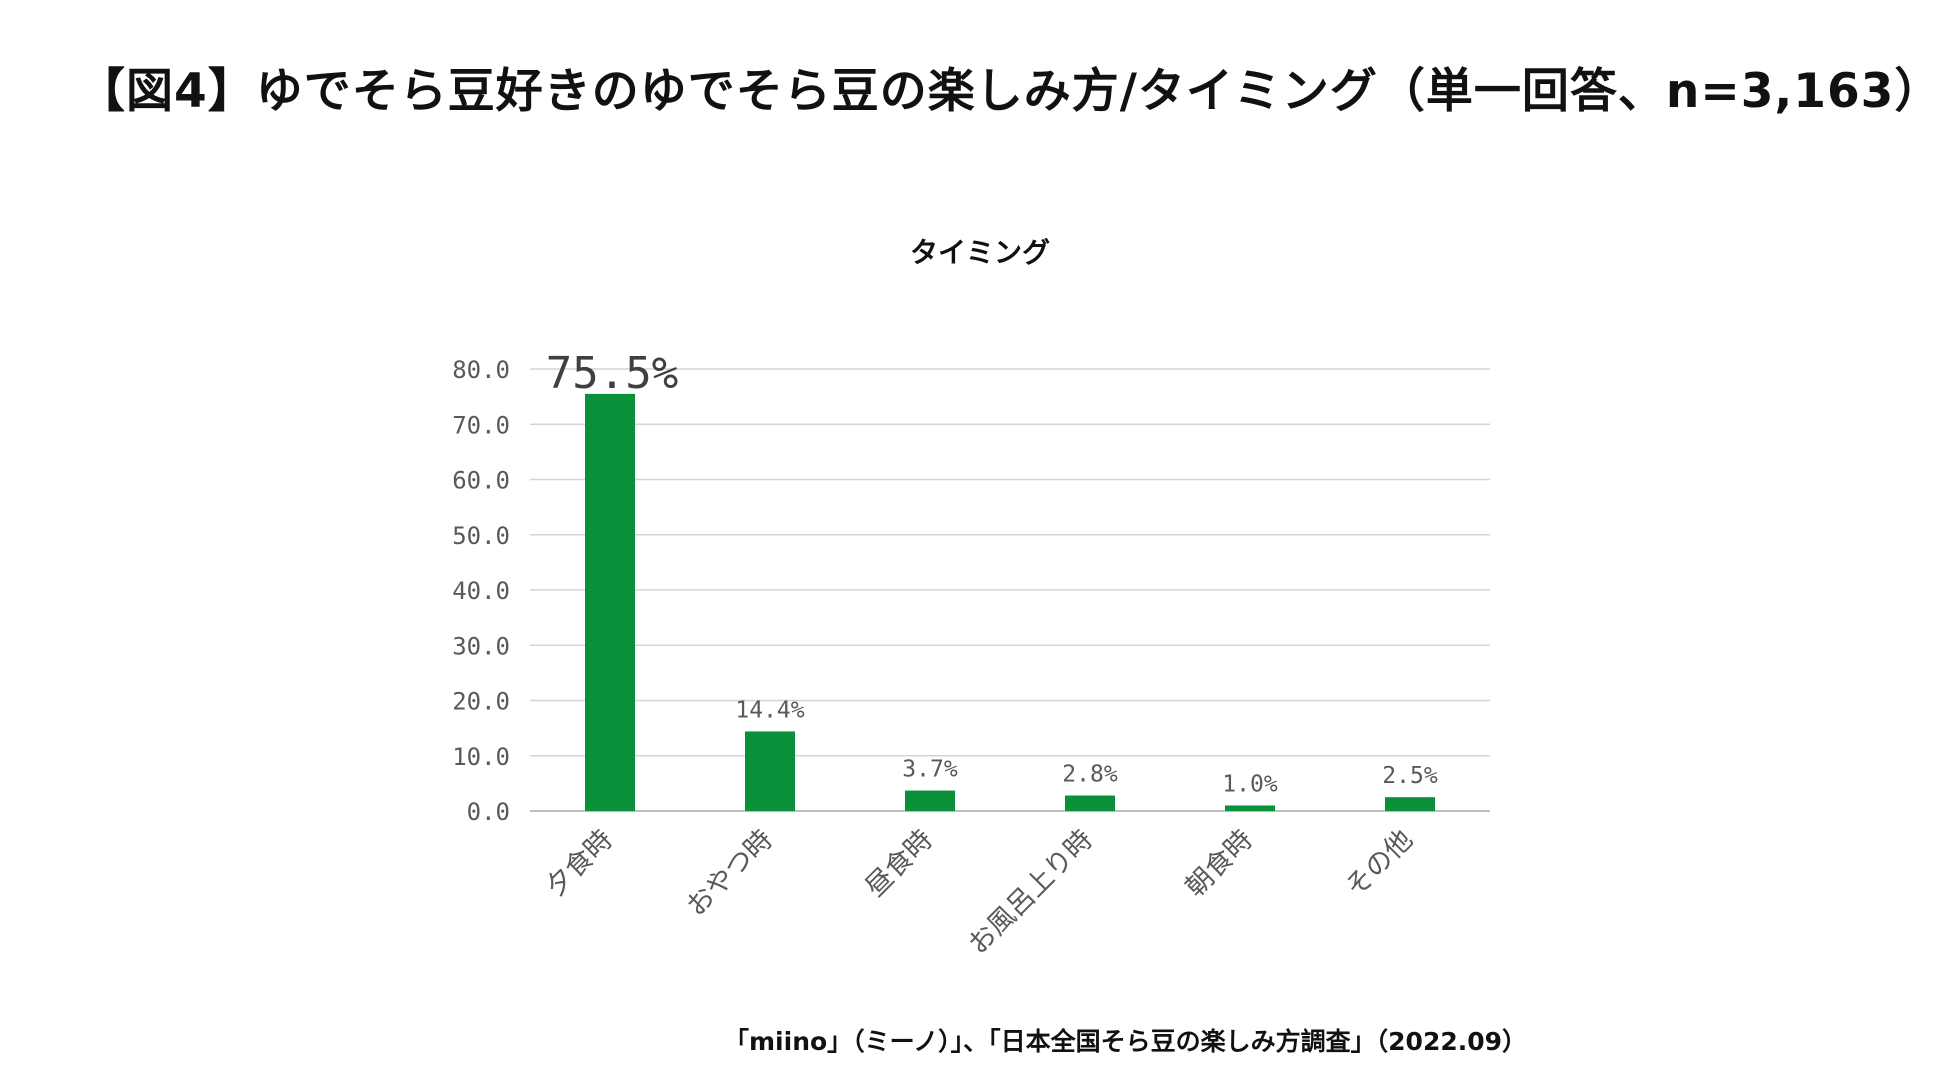 Image resolution: width=1950 pixels, height=1070 pixels. What do you see at coordinates (481, 481) in the screenshot?
I see `y-tick-label: 60.0` at bounding box center [481, 481].